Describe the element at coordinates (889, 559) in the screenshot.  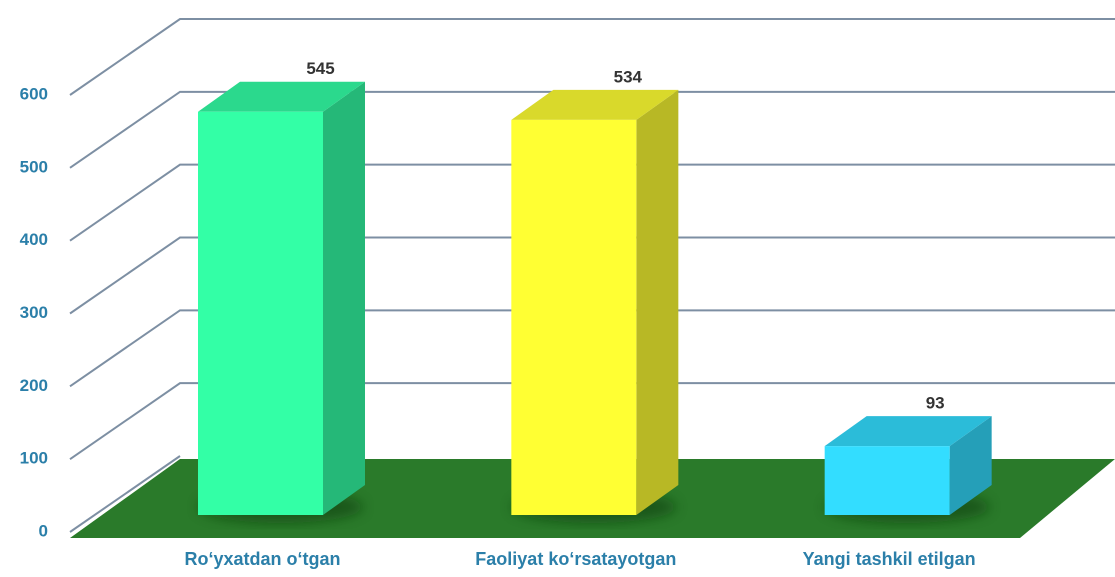
I see `x-tick-label: Yangi tashkil etilgan` at that location.